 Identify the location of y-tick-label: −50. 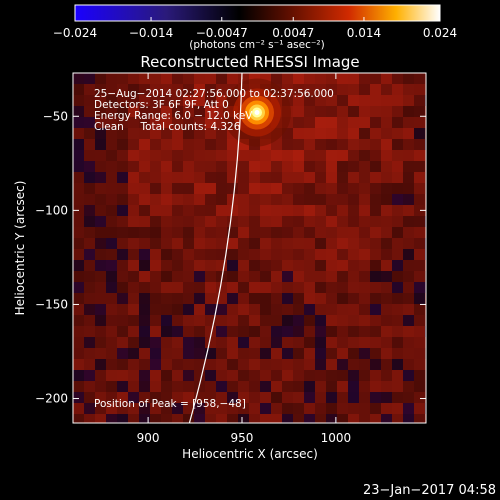
(55, 116).